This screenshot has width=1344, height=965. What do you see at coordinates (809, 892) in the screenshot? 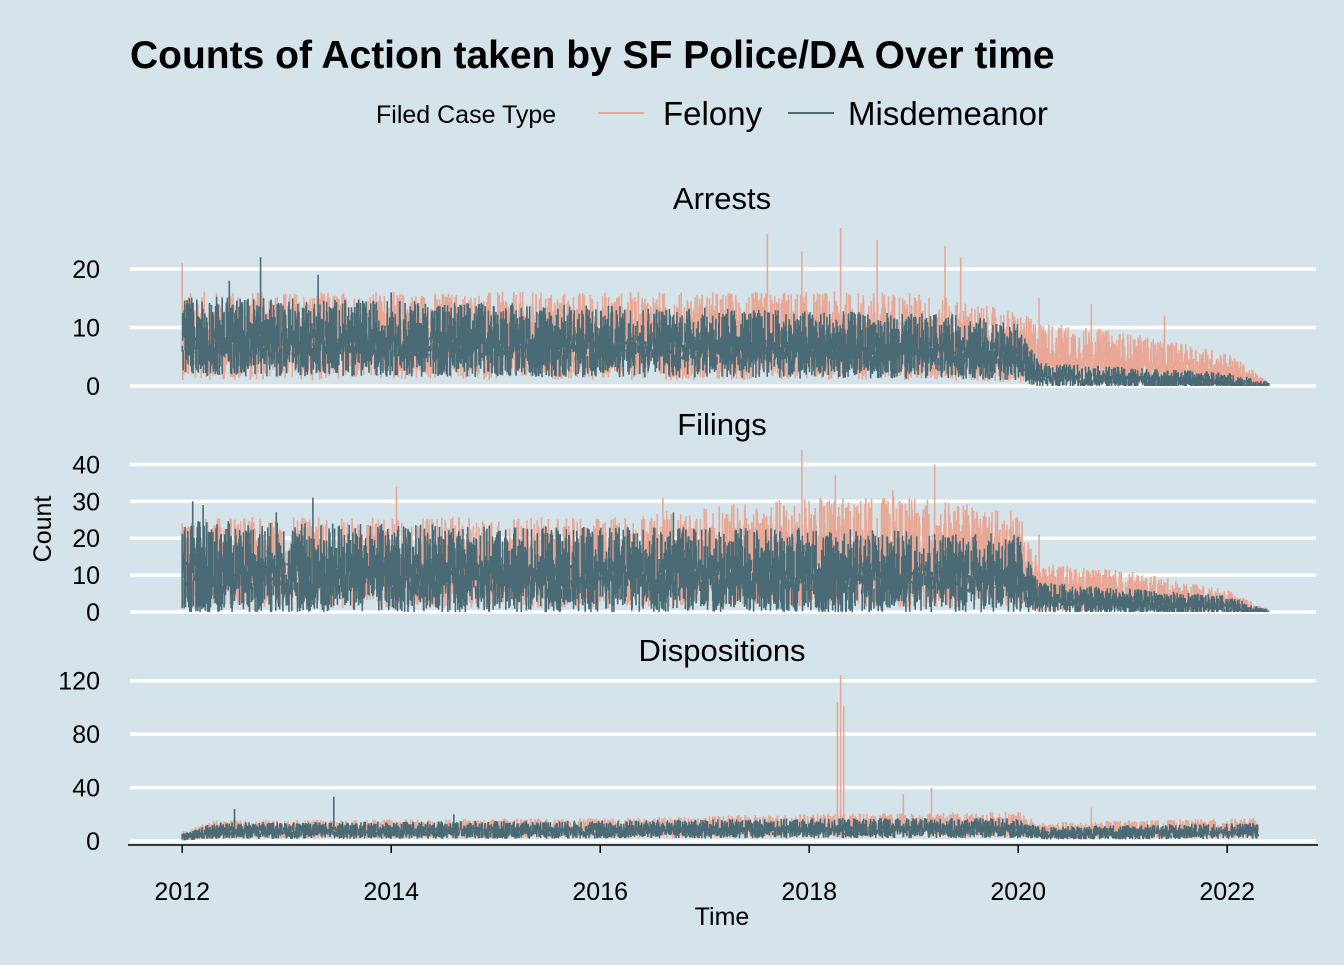
I see `x-tick-label: 2018` at bounding box center [809, 892].